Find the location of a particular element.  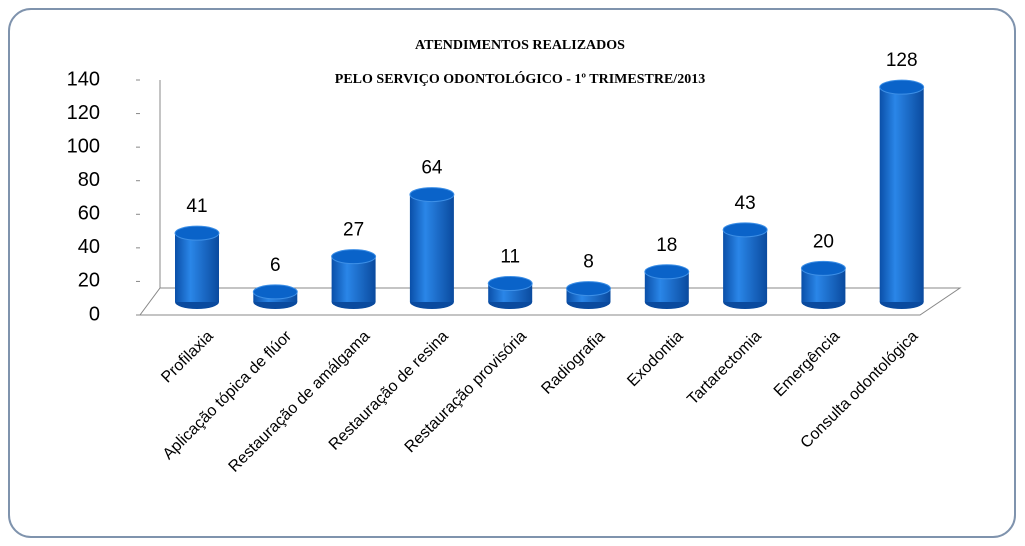

data-label: 6 is located at coordinates (275, 265).